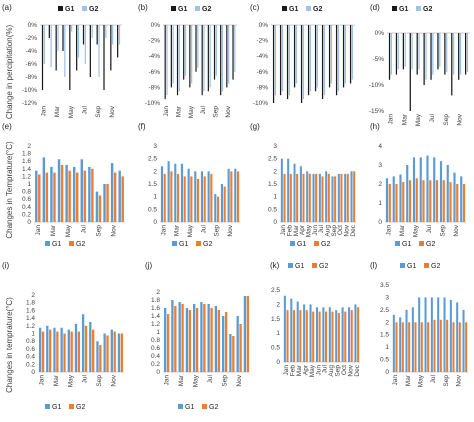 This screenshot has width=474, height=422. Describe the element at coordinates (315, 230) in the screenshot. I see `x-tick-label: Jun` at that location.